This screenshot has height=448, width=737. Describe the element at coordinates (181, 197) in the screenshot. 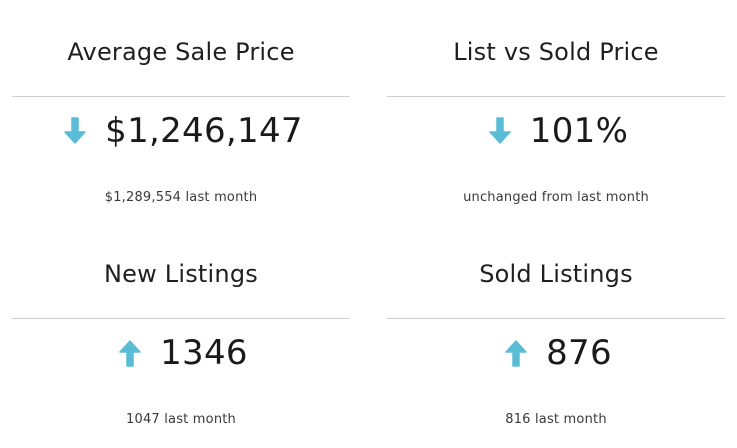

I see `stat-comparison: $1,289,554 last month` at that location.